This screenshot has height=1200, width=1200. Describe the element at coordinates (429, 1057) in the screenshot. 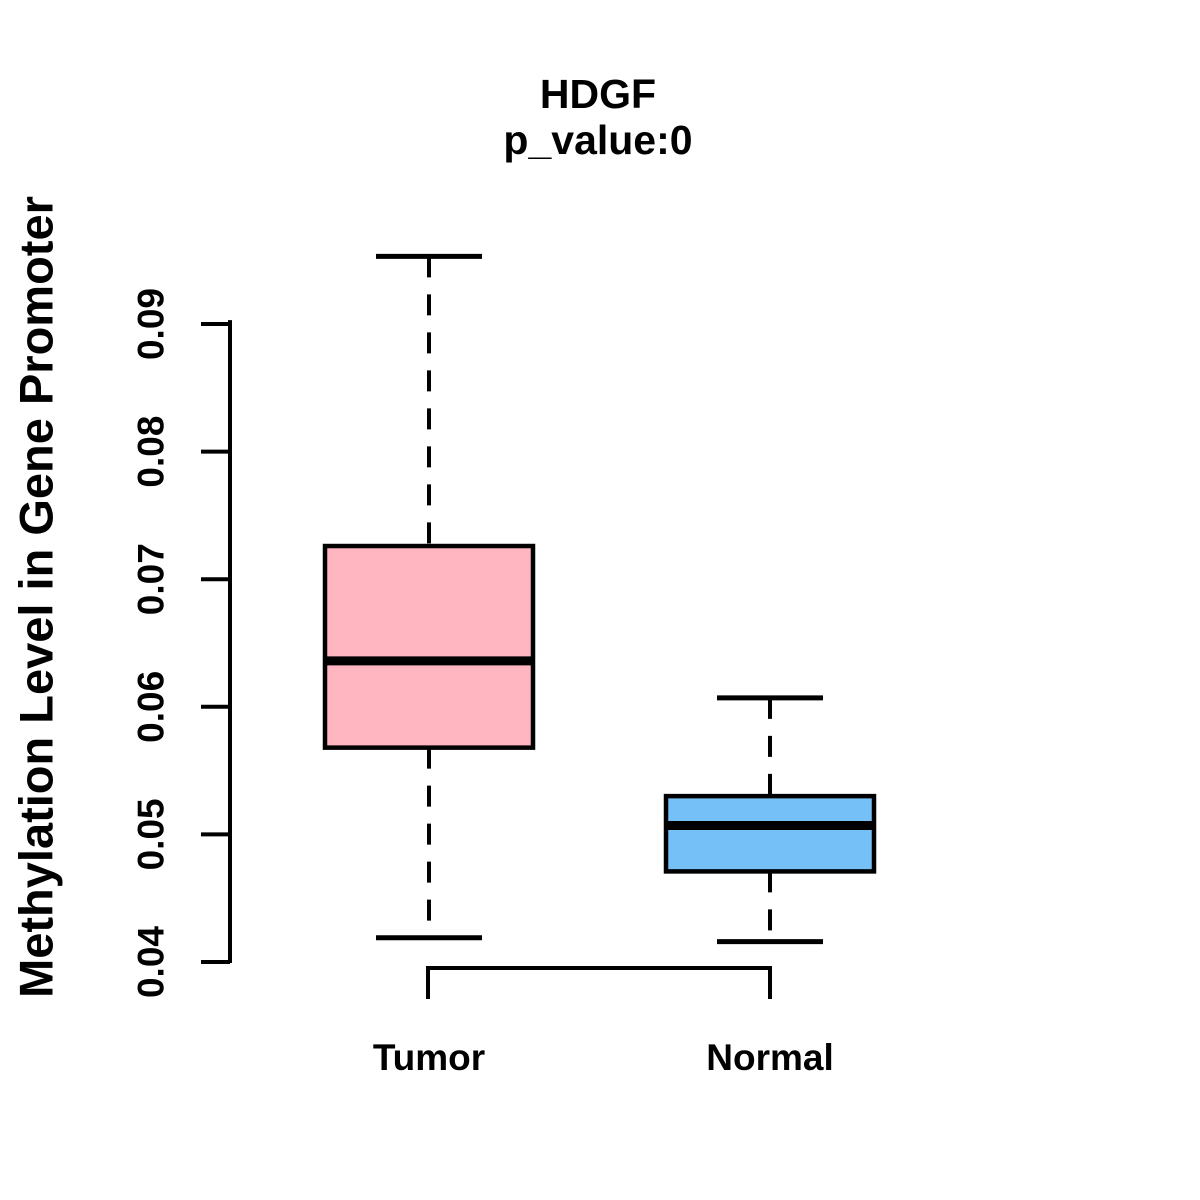

I see `x-axis-label-tumor: Tumor` at that location.